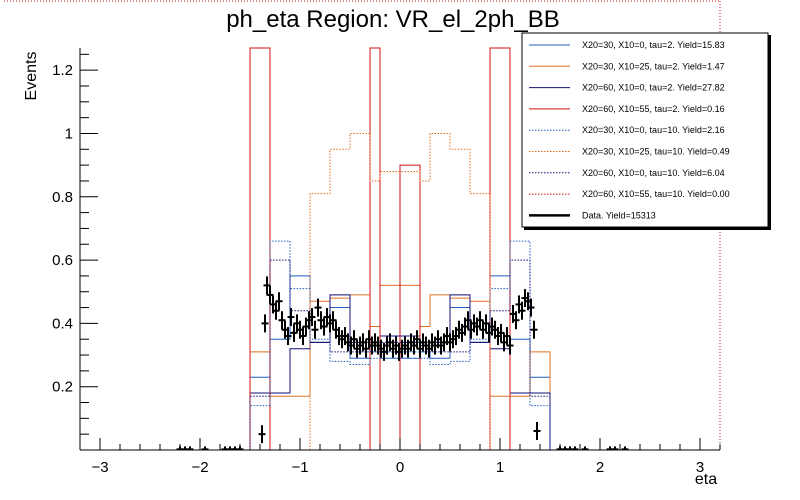 This screenshot has width=800, height=500. Describe the element at coordinates (647, 228) in the screenshot. I see `legend-shadow-bottom` at that location.